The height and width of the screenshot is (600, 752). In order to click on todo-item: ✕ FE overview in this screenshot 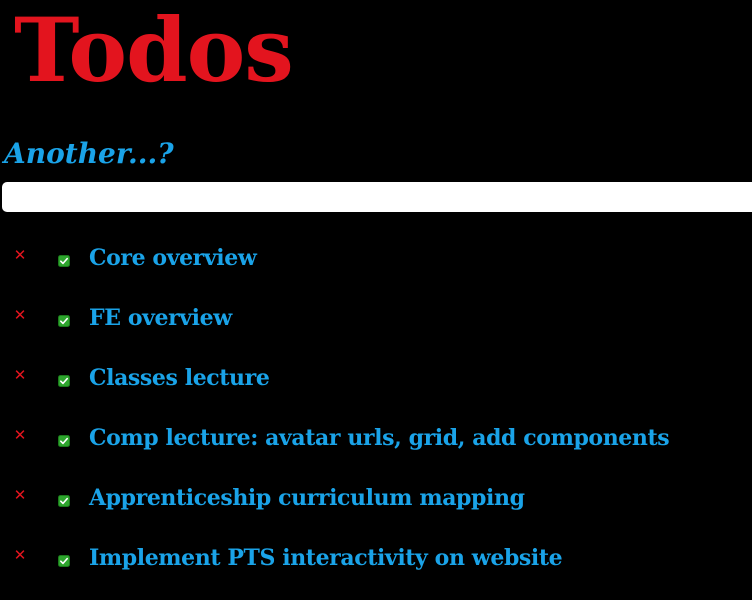, I will do `click(376, 330)`.